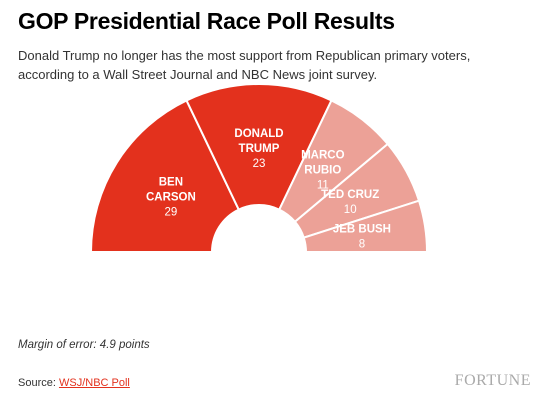 Image resolution: width=545 pixels, height=405 pixels. I want to click on slice-name-label: JEB BUSH, so click(362, 229).